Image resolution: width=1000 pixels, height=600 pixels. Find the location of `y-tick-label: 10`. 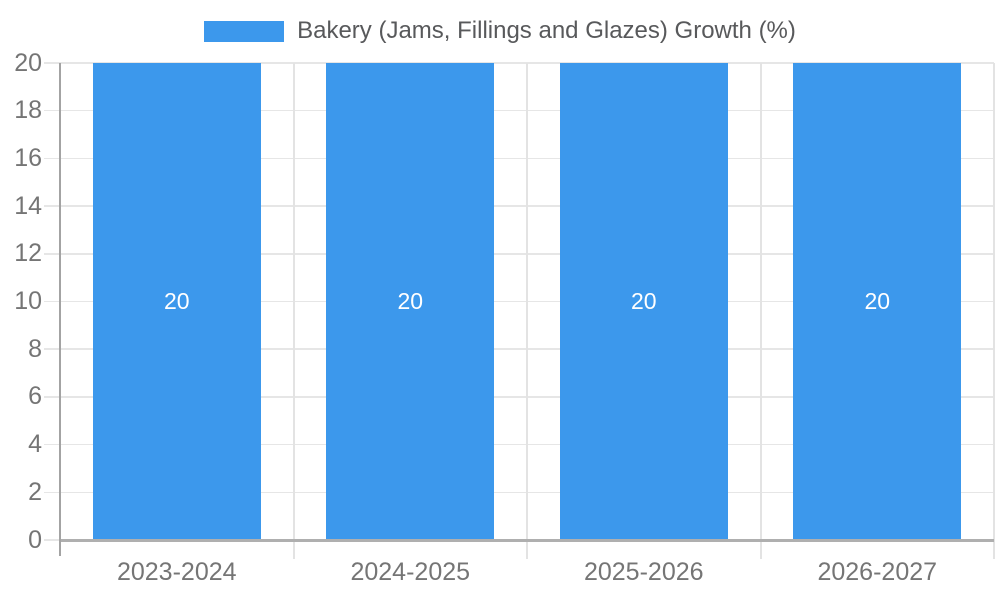

y-tick-label: 10 is located at coordinates (28, 301).